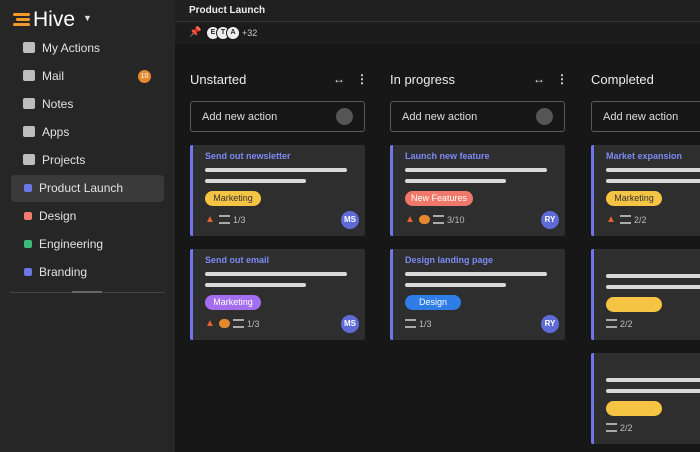  Describe the element at coordinates (644, 156) in the screenshot. I see `card-title: Market expansion` at that location.